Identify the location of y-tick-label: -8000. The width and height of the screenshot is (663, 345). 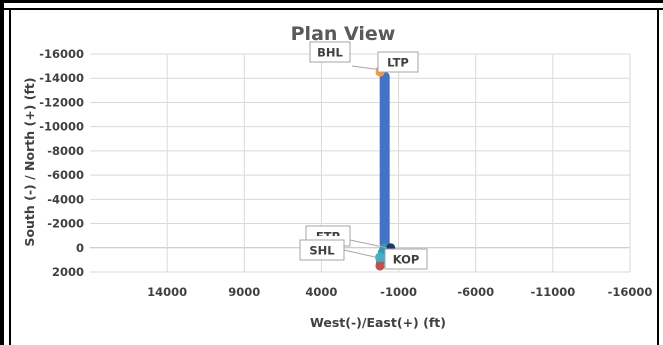
(65, 151).